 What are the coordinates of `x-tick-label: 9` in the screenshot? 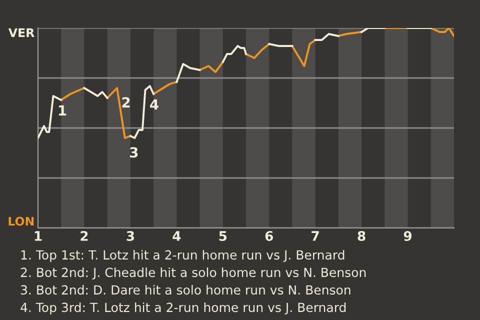 It's located at (408, 236).